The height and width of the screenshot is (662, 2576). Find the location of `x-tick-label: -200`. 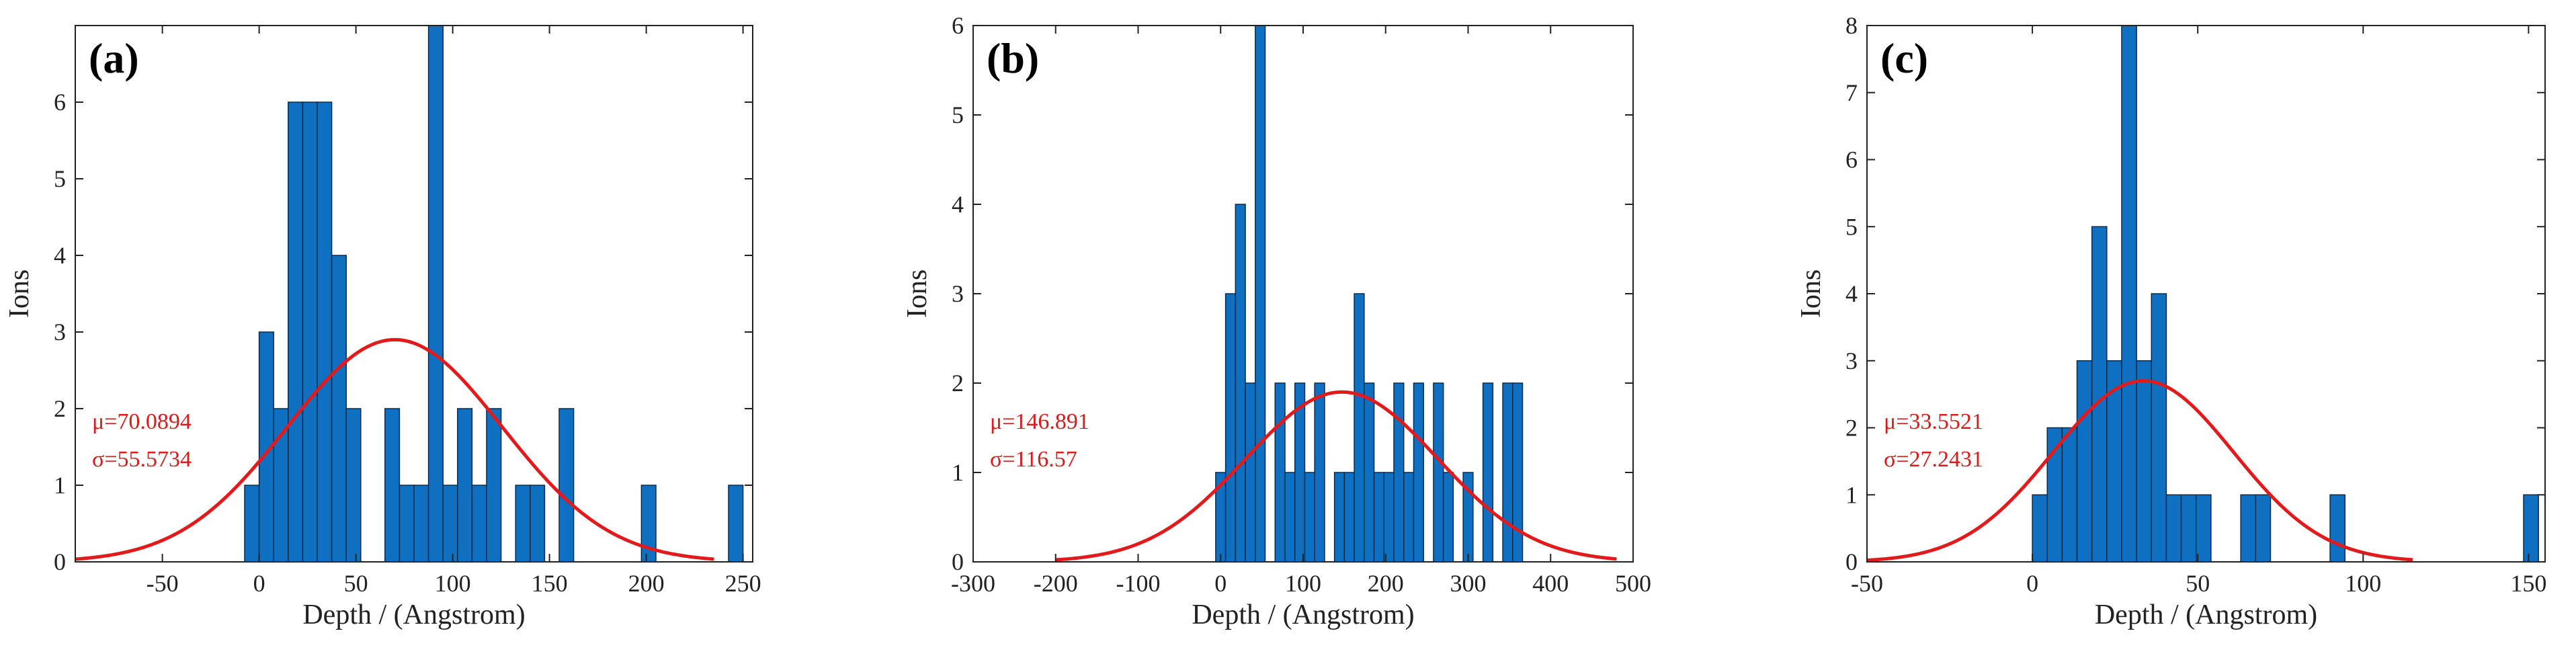

x-tick-label: -200 is located at coordinates (1056, 584).